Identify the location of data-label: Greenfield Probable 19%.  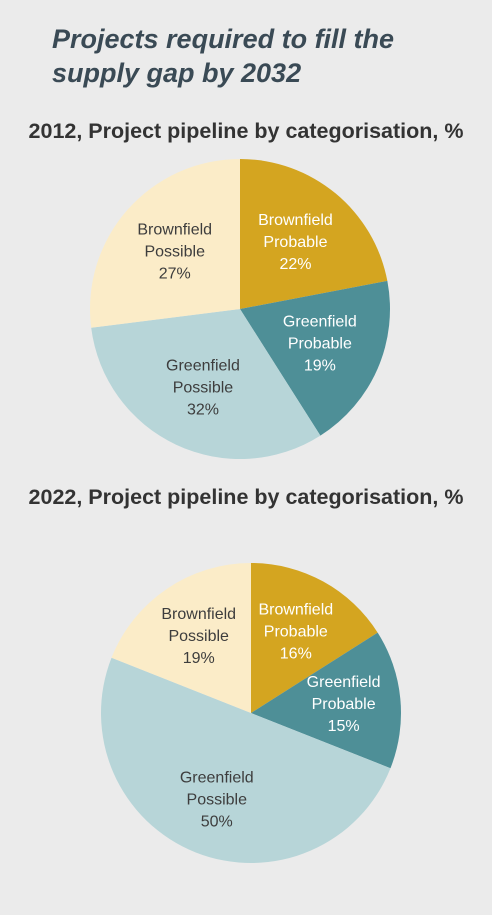
(320, 344).